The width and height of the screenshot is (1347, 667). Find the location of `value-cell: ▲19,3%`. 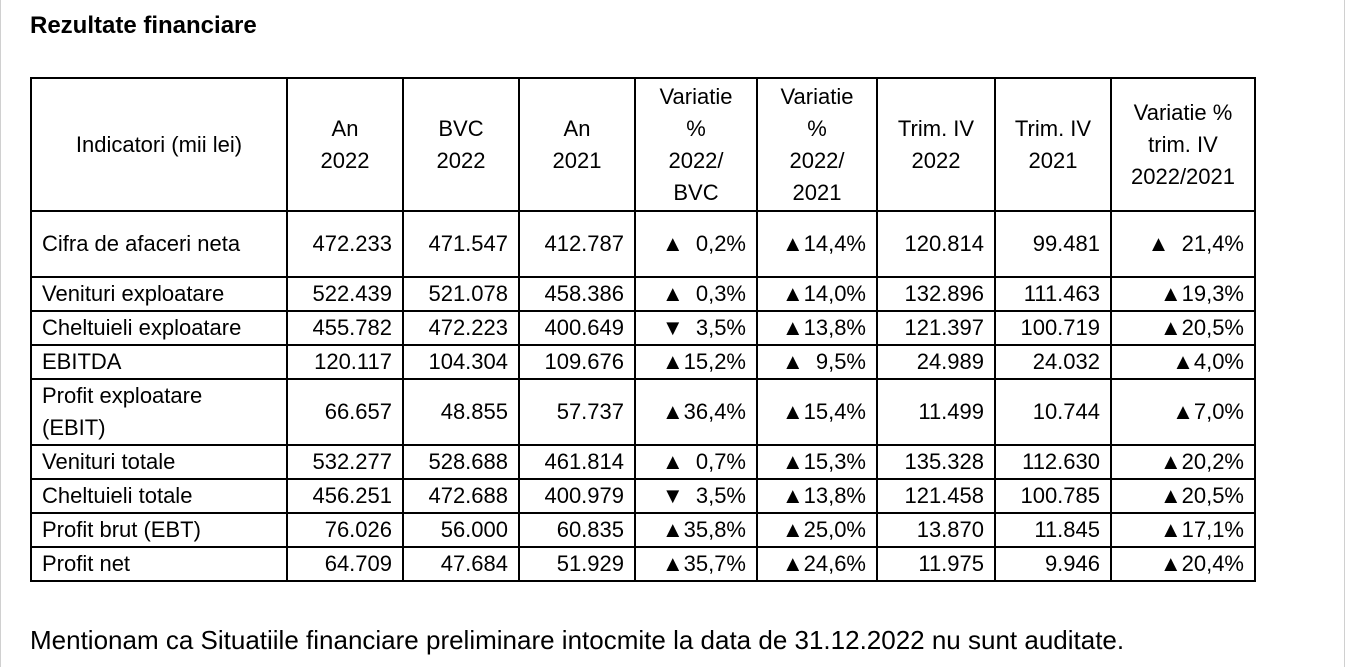

value-cell: ▲19,3% is located at coordinates (1183, 294).